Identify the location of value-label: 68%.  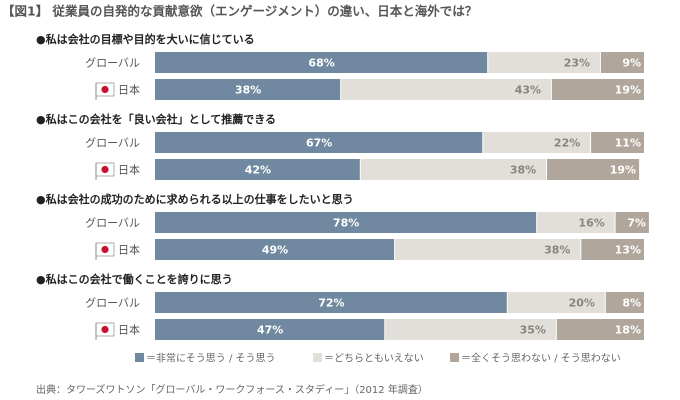
(321, 63).